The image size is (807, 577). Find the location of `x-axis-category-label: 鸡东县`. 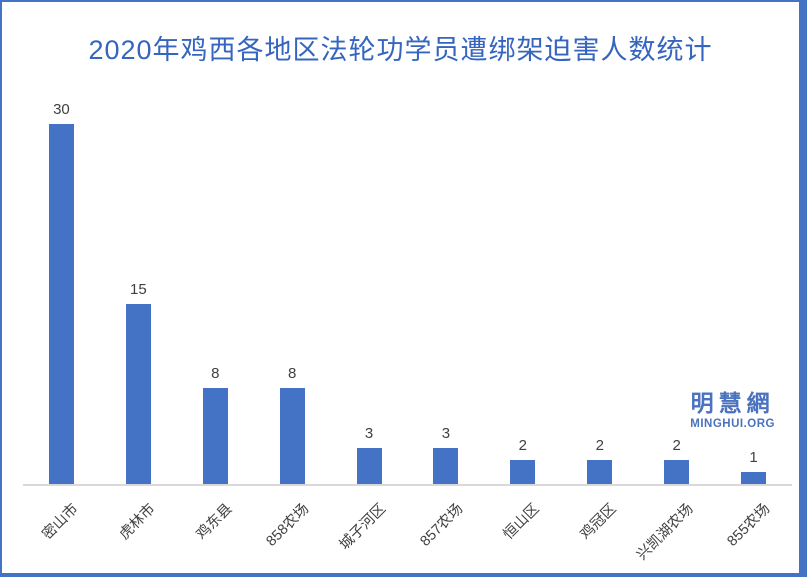

x-axis-category-label: 鸡东县 is located at coordinates (214, 521).